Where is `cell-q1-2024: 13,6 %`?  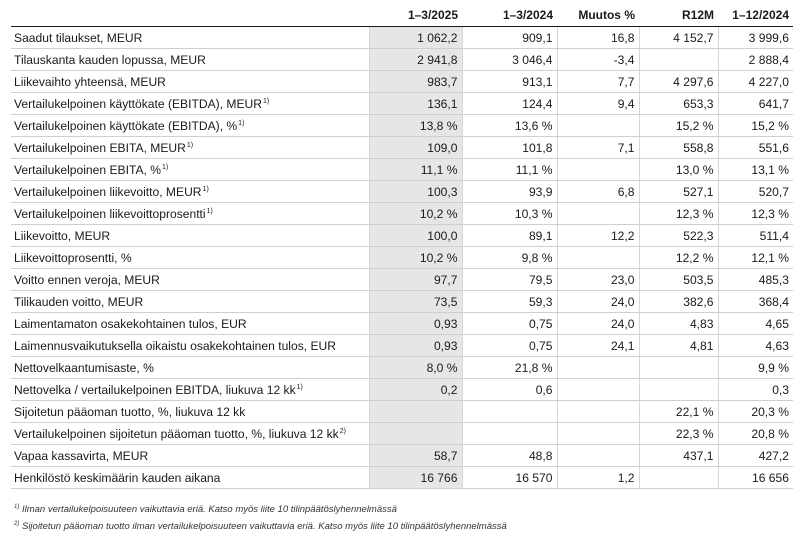
cell-q1-2024: 13,6 % is located at coordinates (509, 125).